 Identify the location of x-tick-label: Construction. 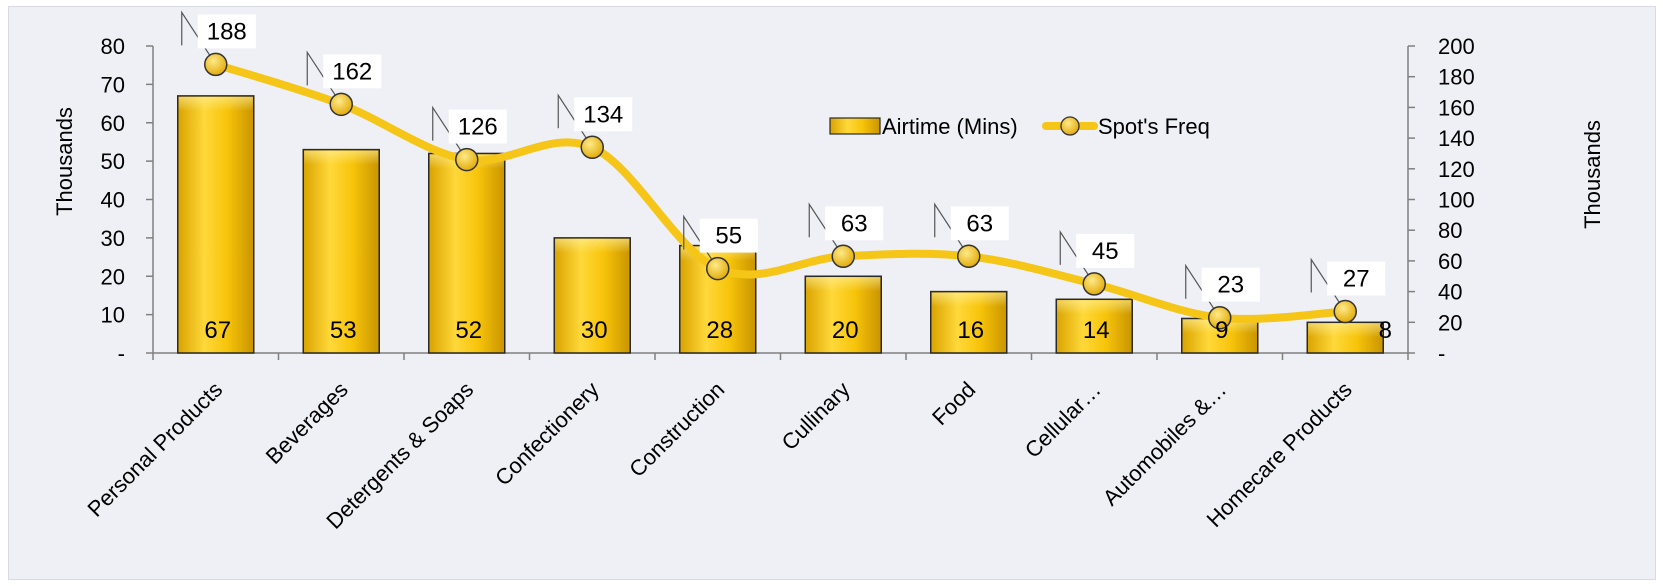
(676, 429).